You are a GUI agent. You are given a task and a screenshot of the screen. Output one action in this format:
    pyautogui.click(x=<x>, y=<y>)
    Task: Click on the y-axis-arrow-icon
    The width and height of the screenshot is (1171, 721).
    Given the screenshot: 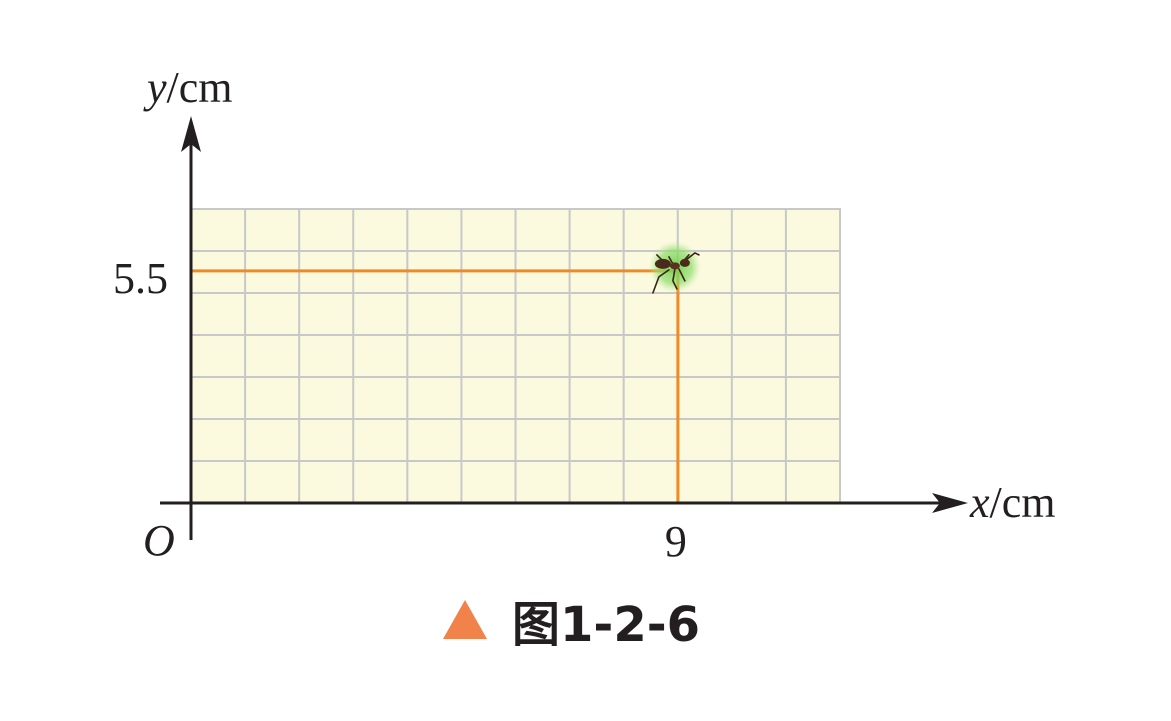 What is the action you would take?
    pyautogui.click(x=191, y=134)
    